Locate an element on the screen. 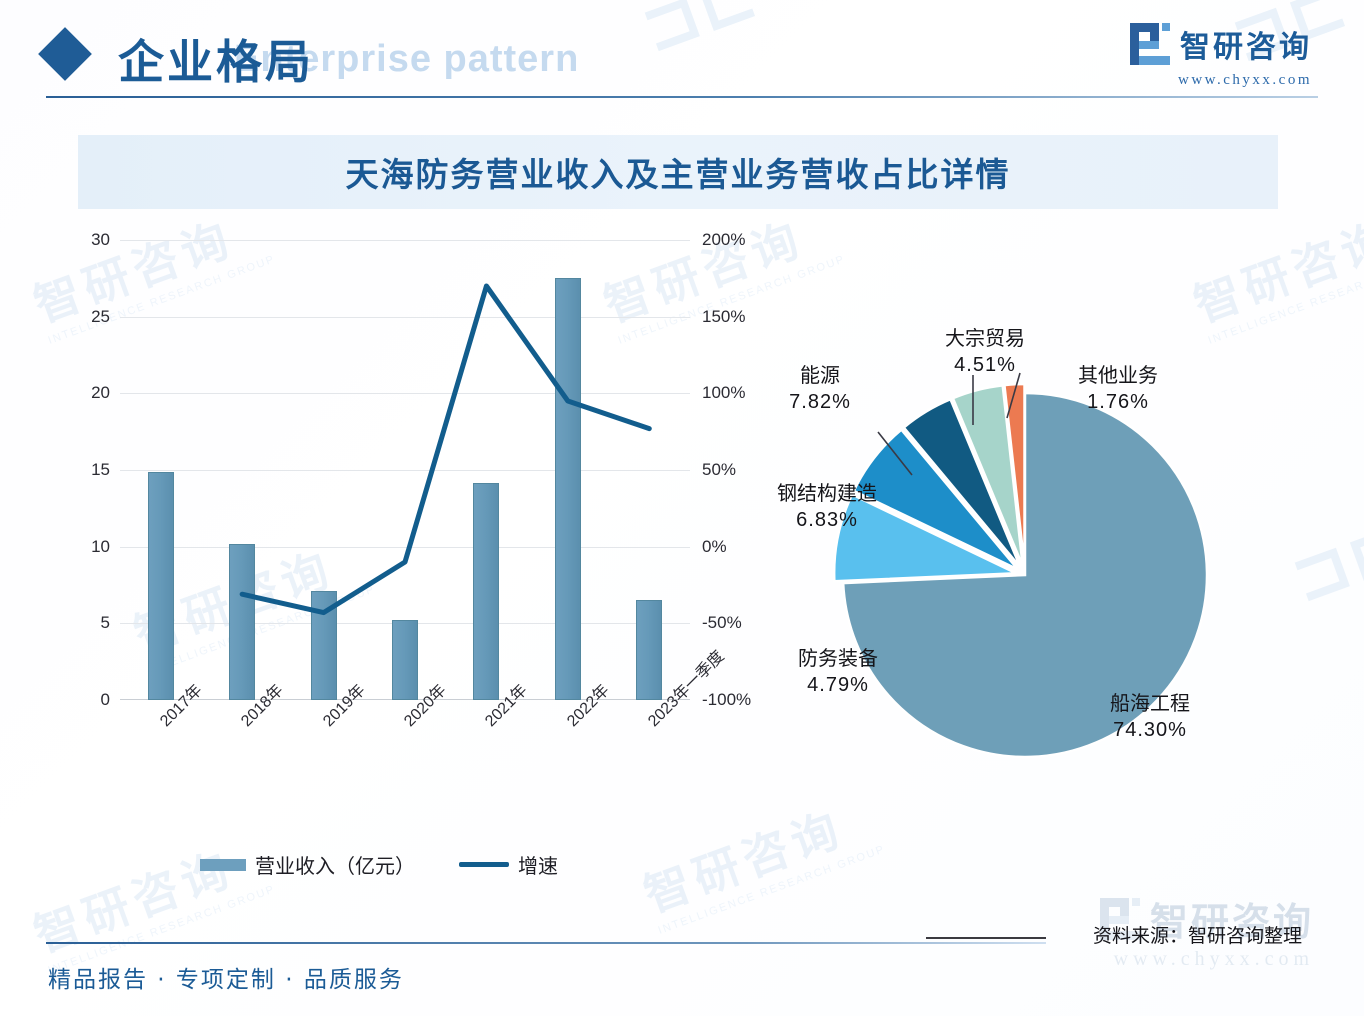 This screenshot has height=1016, width=1364. pie-label-other: 其他业务 1.76% is located at coordinates (1118, 388).